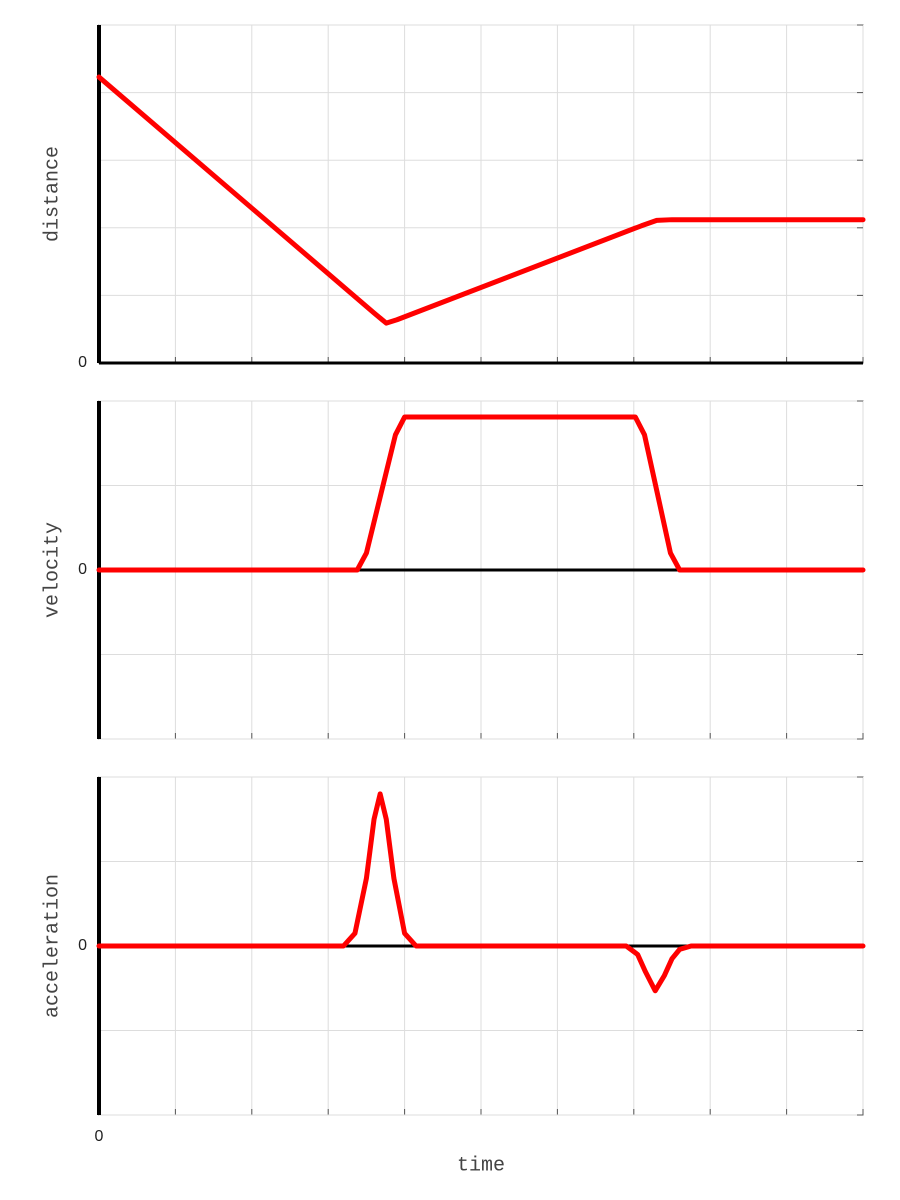  What do you see at coordinates (52, 570) in the screenshot?
I see `y-axis-label: velocity` at bounding box center [52, 570].